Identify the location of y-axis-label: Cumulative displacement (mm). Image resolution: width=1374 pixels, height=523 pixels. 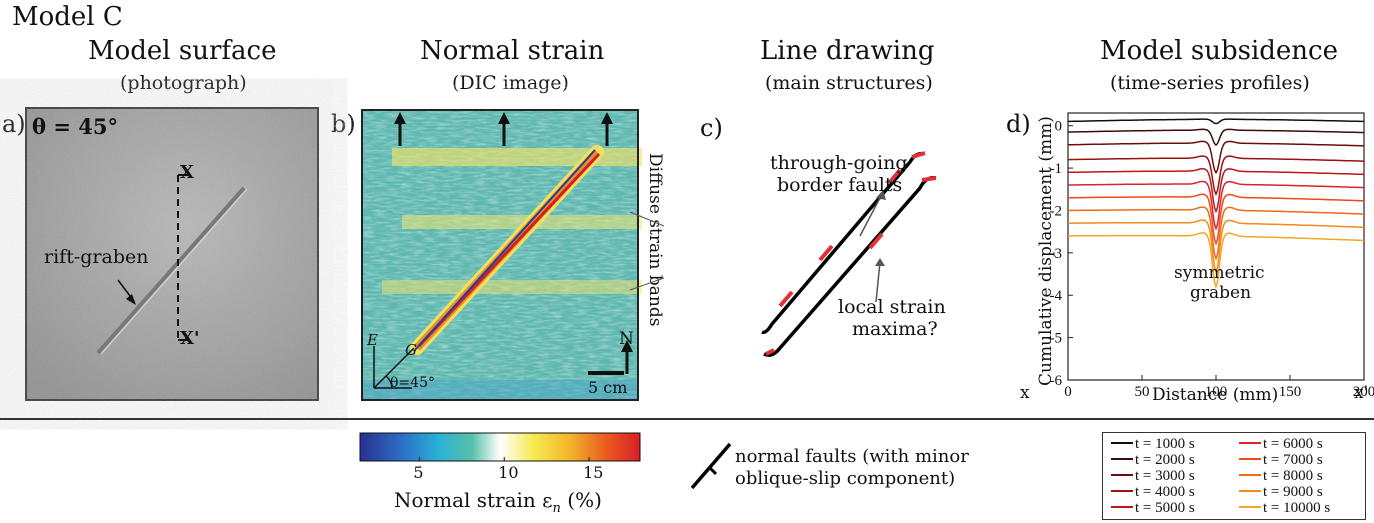
(1046, 251).